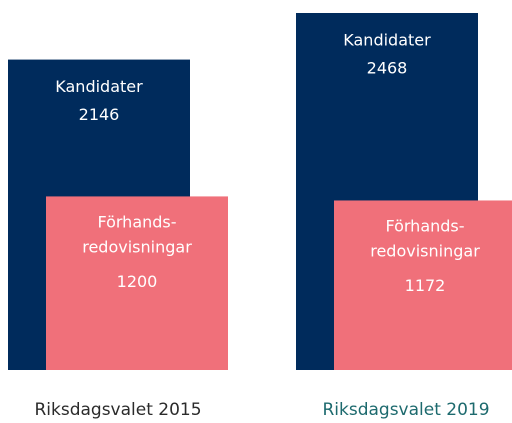 The image size is (512, 423). What do you see at coordinates (117, 410) in the screenshot?
I see `category-label: Riksdagsvalet 2015` at bounding box center [117, 410].